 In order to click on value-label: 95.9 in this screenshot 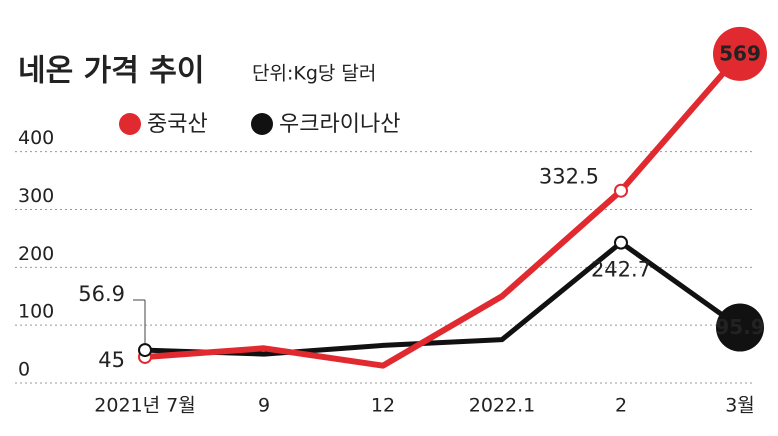, I will do `click(739, 327)`.